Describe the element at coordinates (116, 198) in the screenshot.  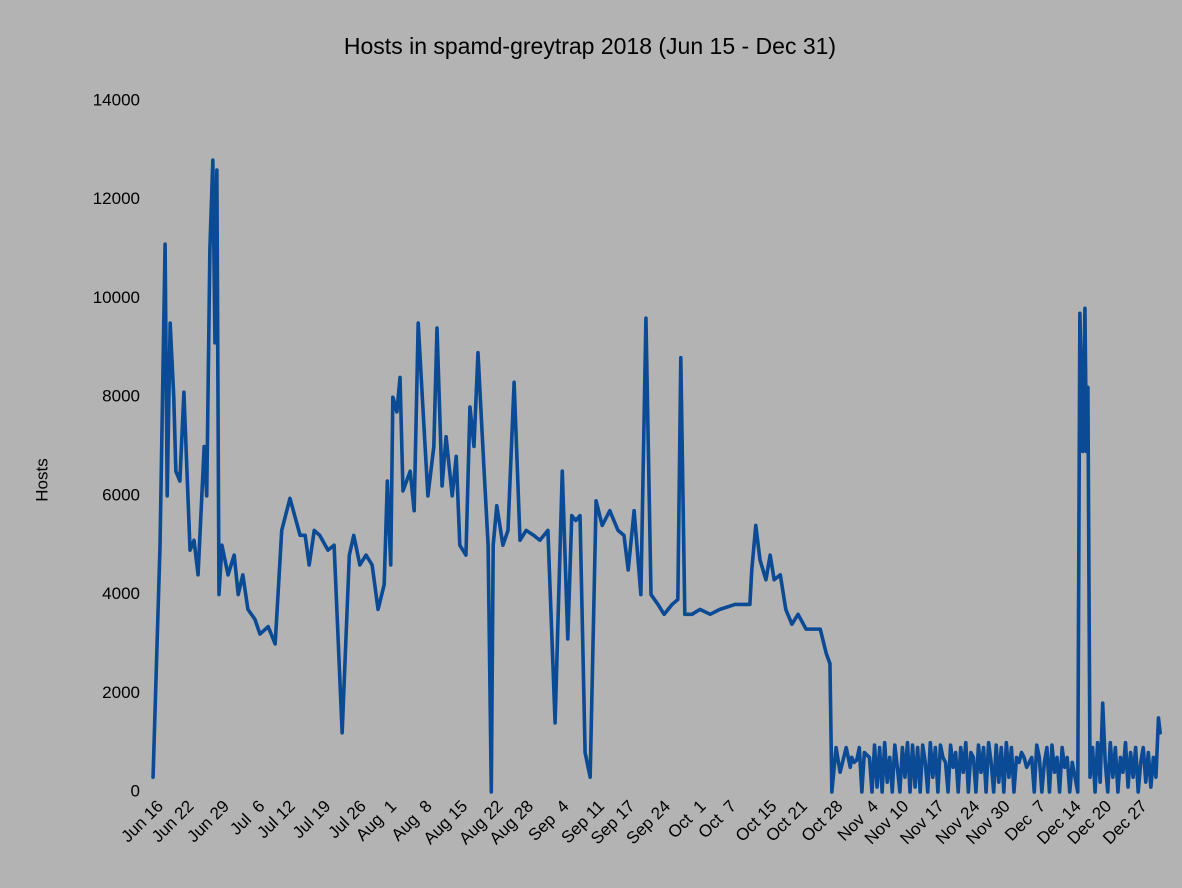
I see `y-tick-label: 12000` at that location.